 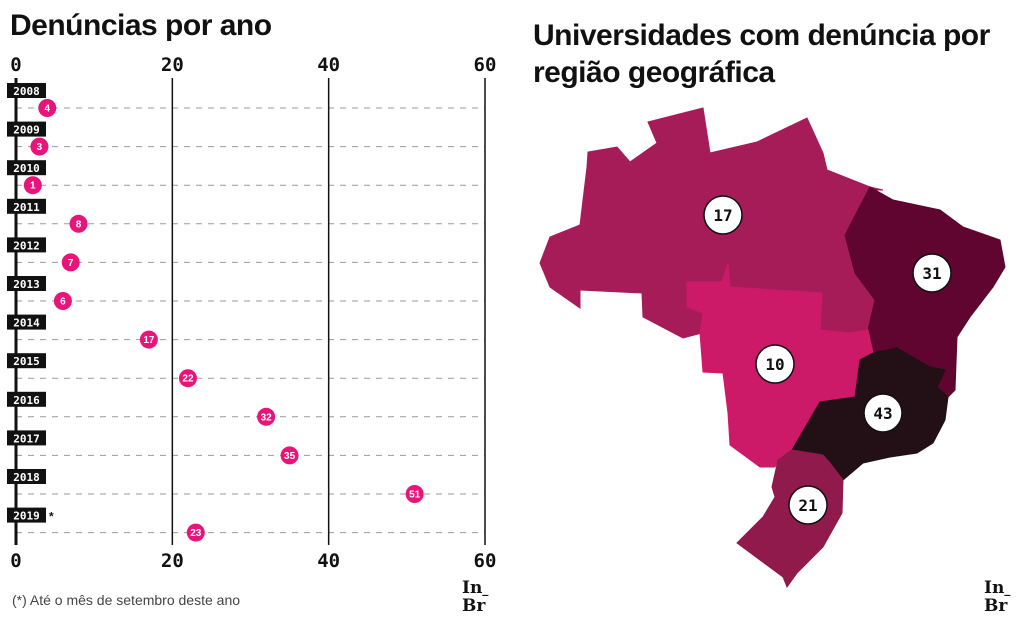 I want to click on tick-label-top: 40, so click(x=328, y=65).